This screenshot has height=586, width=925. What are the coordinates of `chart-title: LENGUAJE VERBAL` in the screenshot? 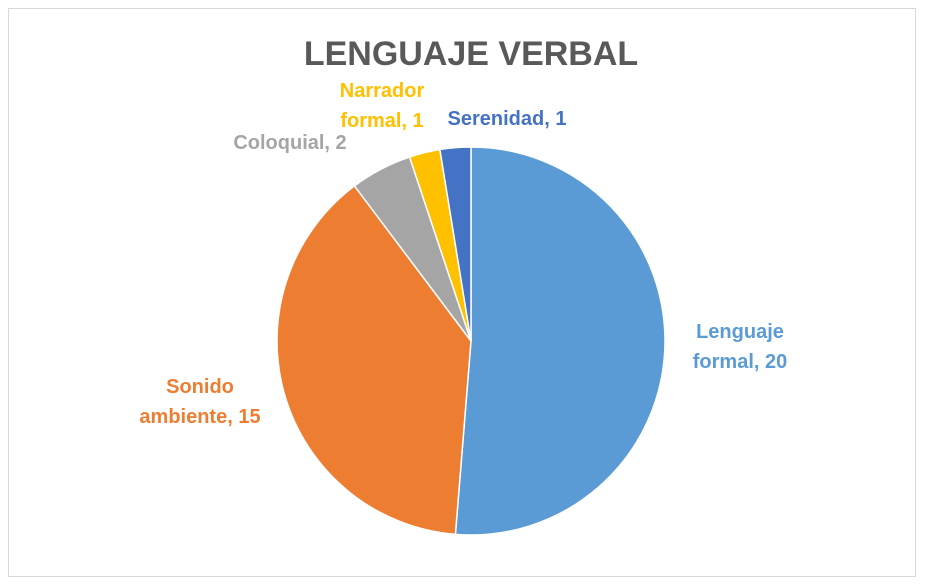 It's located at (471, 54).